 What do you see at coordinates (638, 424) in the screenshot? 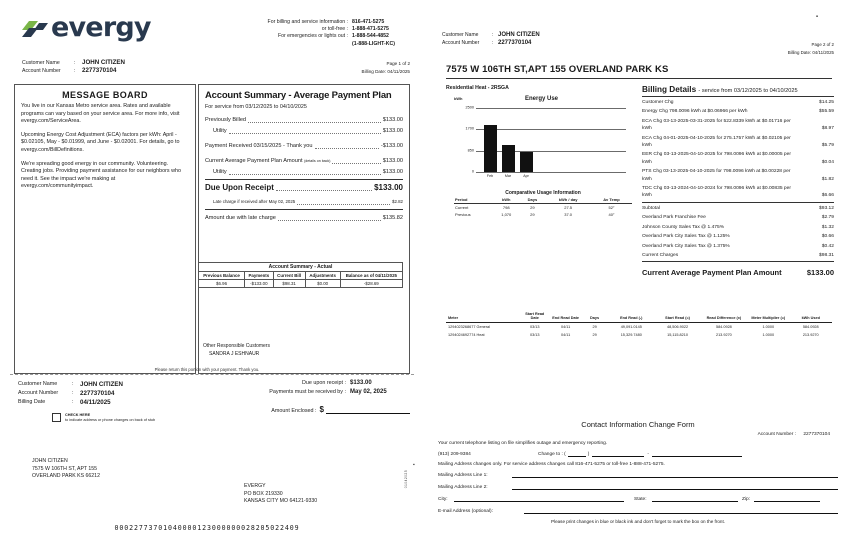
I see `contact-form-title: Contact Information Change Form` at bounding box center [638, 424].